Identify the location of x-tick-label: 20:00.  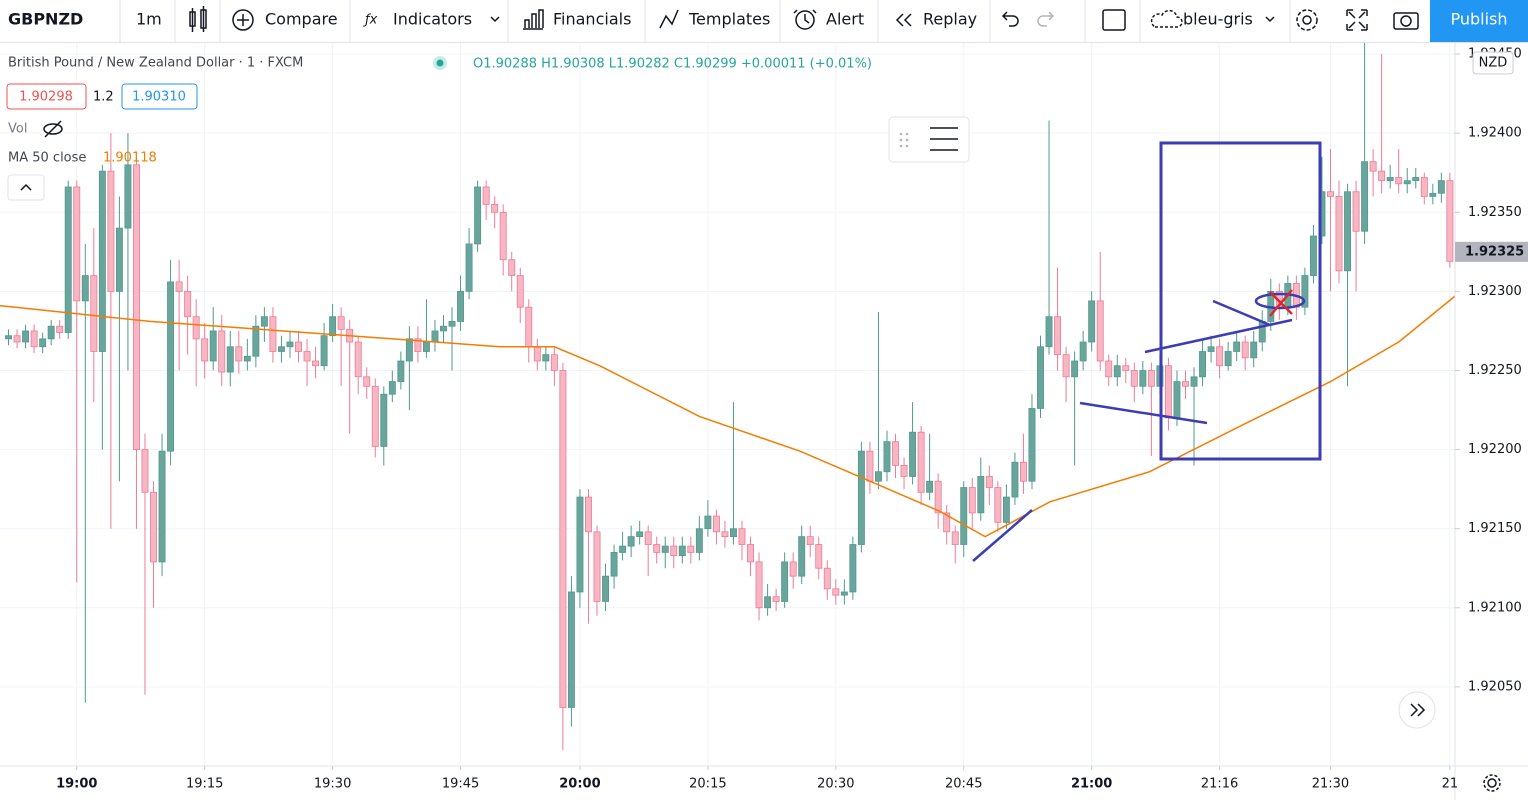
(579, 784).